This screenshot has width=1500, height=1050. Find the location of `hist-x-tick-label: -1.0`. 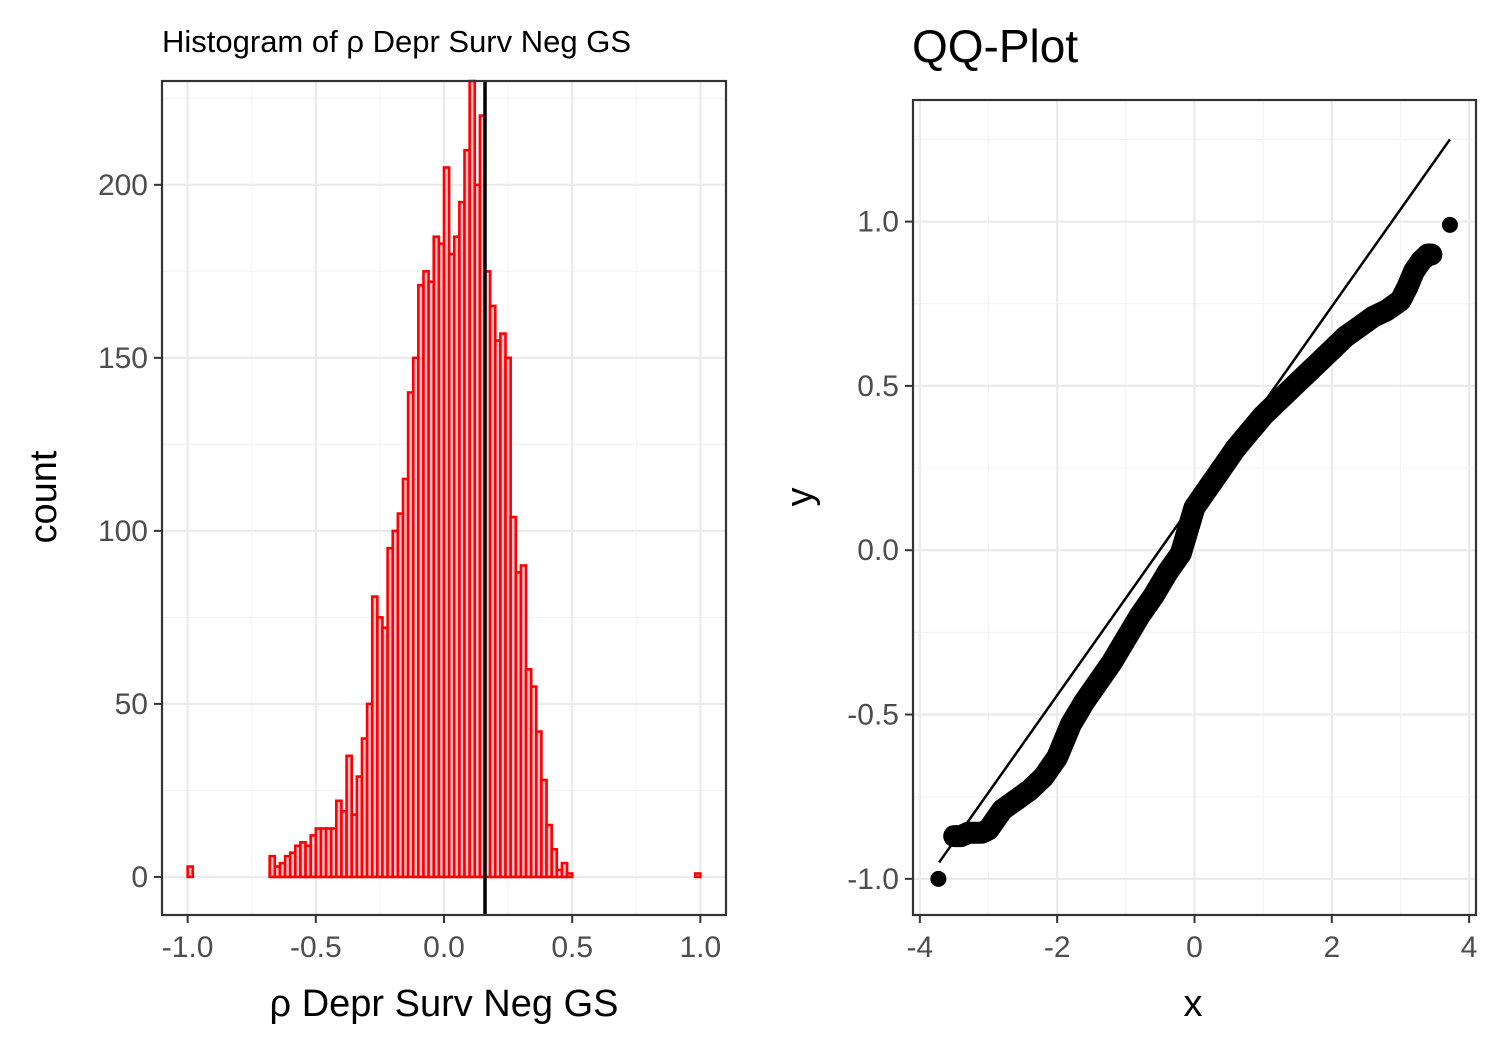

hist-x-tick-label: -1.0 is located at coordinates (188, 947).